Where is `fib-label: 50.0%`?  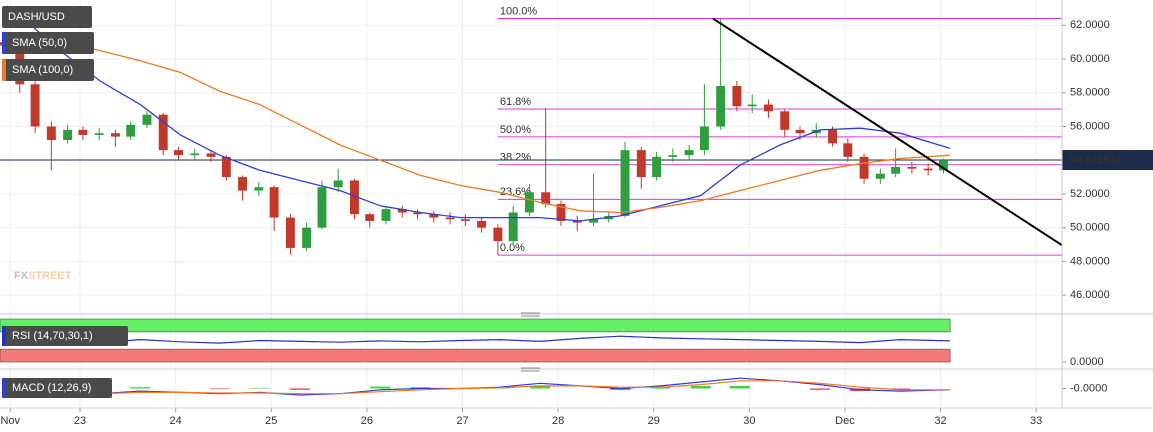 fib-label: 50.0% is located at coordinates (515, 130).